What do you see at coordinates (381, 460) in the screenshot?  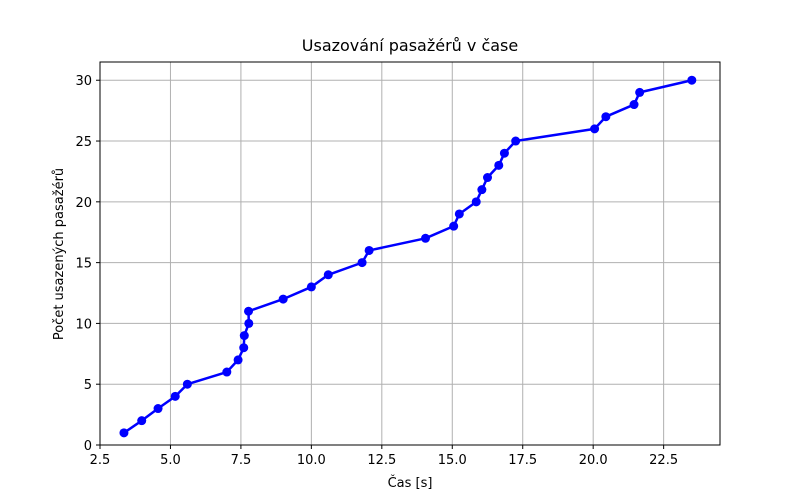 I see `x-tick-label: 12.5` at bounding box center [381, 460].